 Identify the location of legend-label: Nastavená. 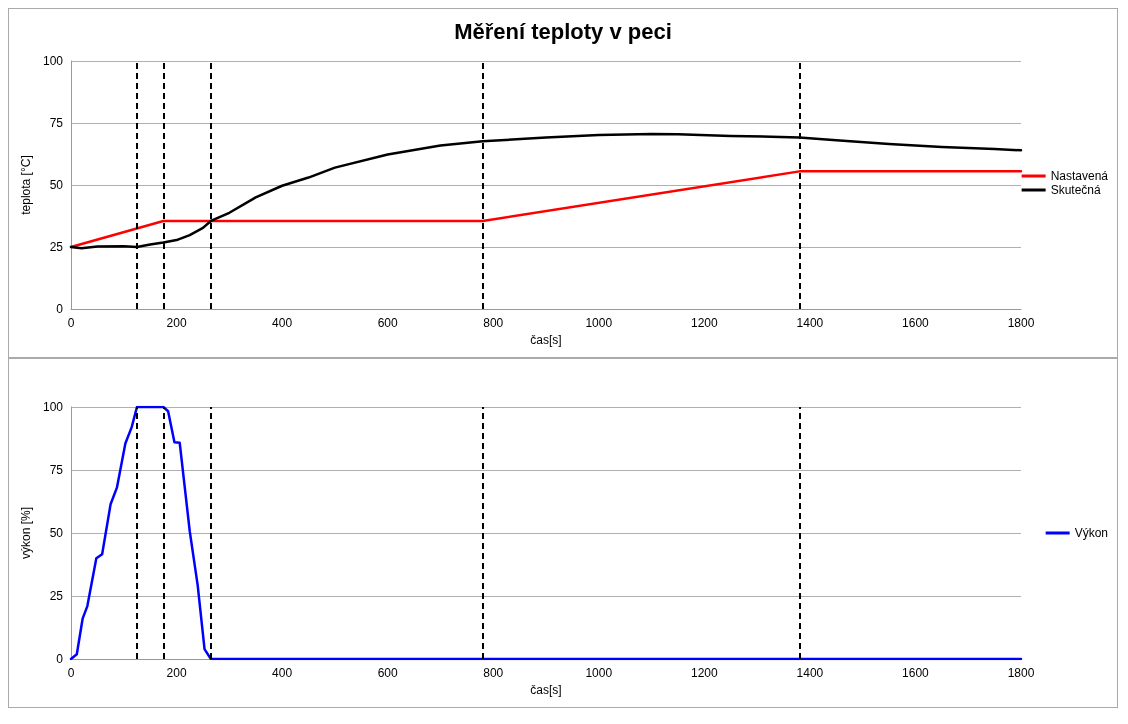
(1079, 176).